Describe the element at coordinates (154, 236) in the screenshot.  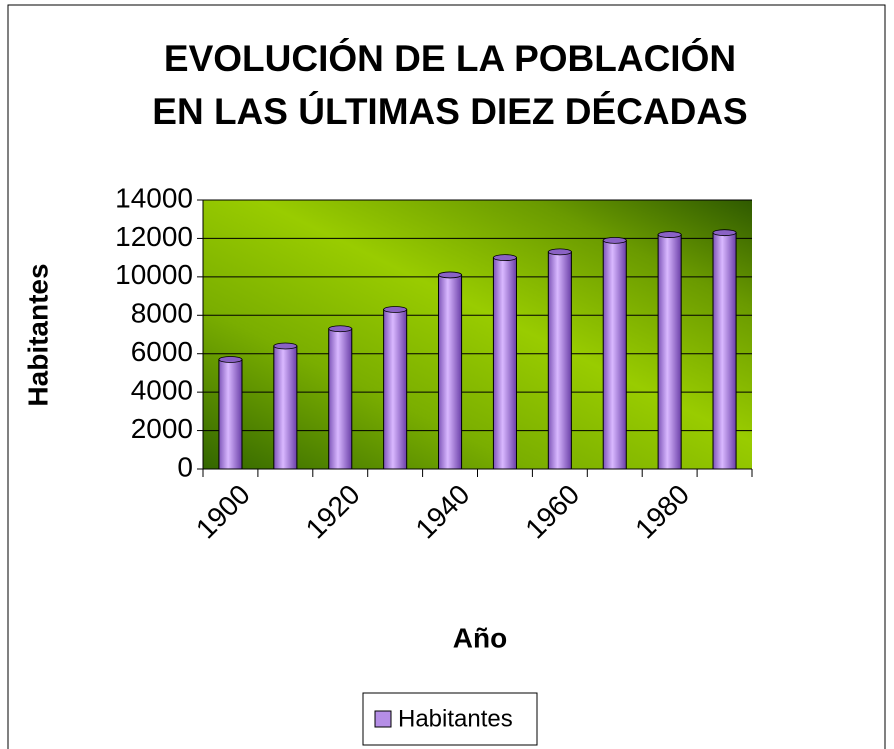
I see `y-tick-label: 12000` at that location.